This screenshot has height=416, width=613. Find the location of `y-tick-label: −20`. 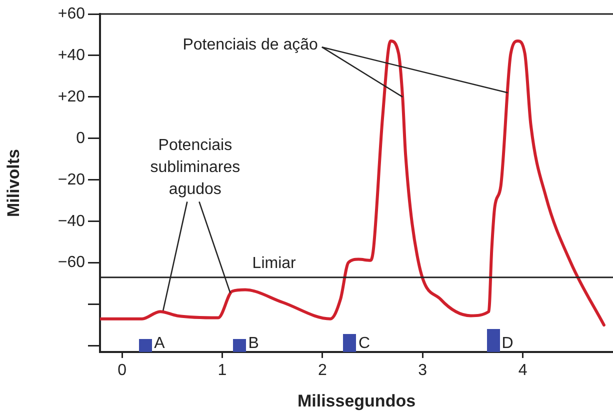

y-tick-label: −20 is located at coordinates (72, 179).